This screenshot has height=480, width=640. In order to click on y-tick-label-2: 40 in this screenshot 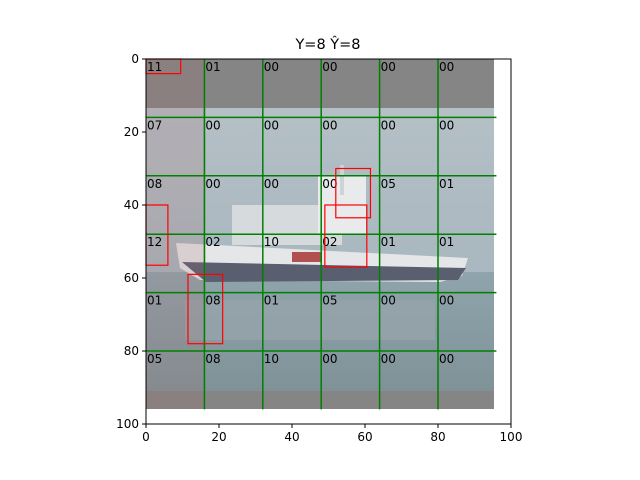, I will do `click(131, 205)`.